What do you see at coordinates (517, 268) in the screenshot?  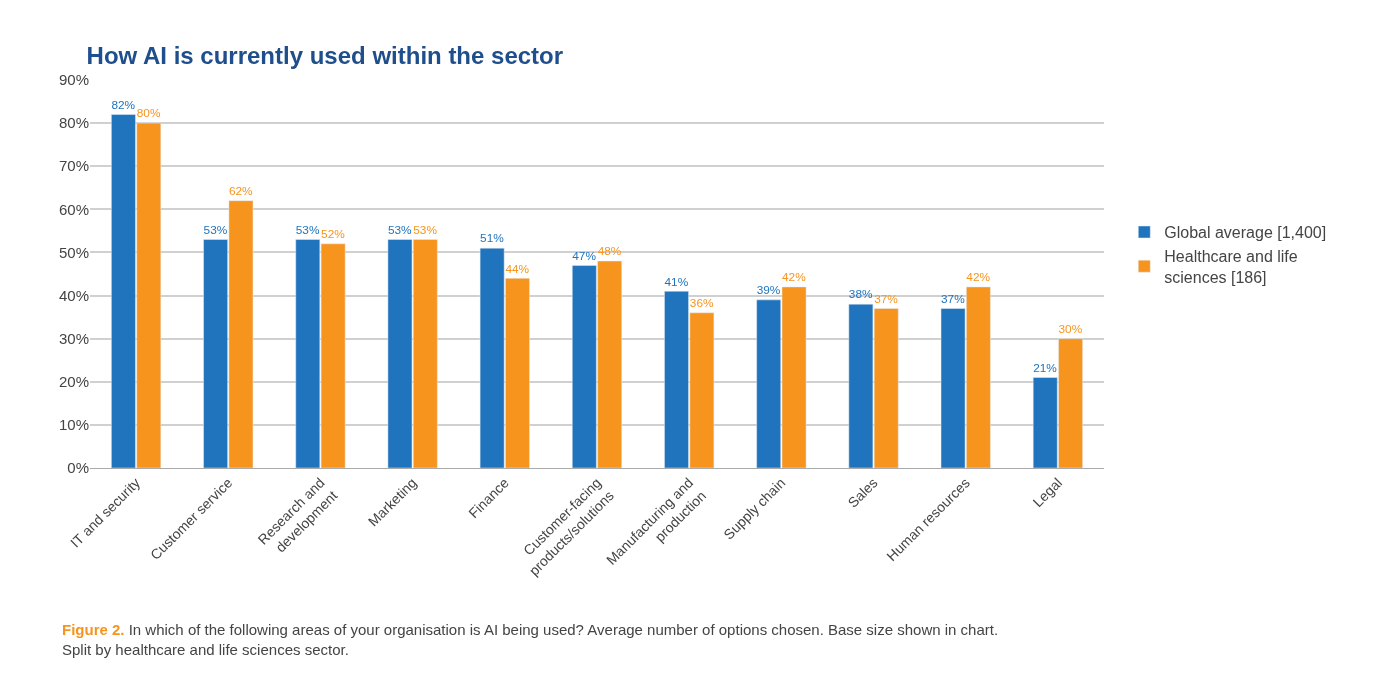 I see `data-label: 44%` at bounding box center [517, 268].